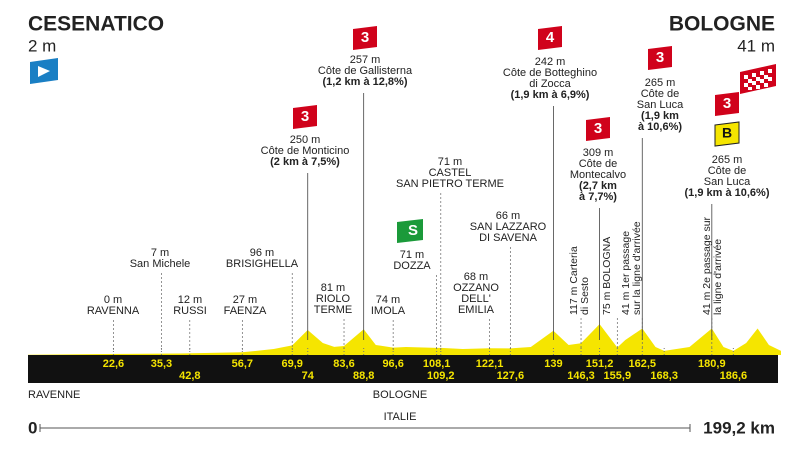 This screenshot has height=450, width=800. Describe the element at coordinates (392, 364) in the screenshot. I see `km-label: 96,6` at that location.